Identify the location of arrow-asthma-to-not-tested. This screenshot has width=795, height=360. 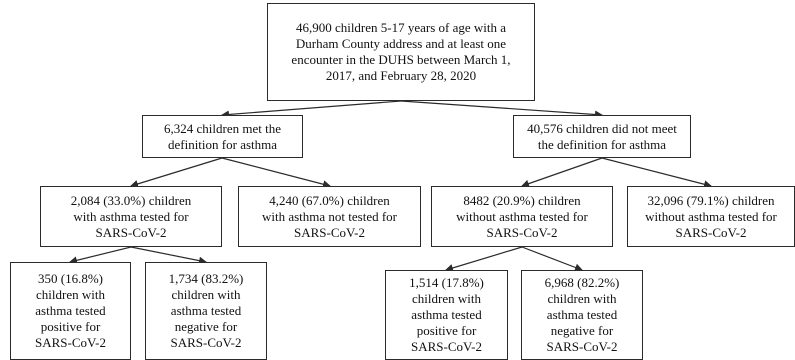
(276, 173).